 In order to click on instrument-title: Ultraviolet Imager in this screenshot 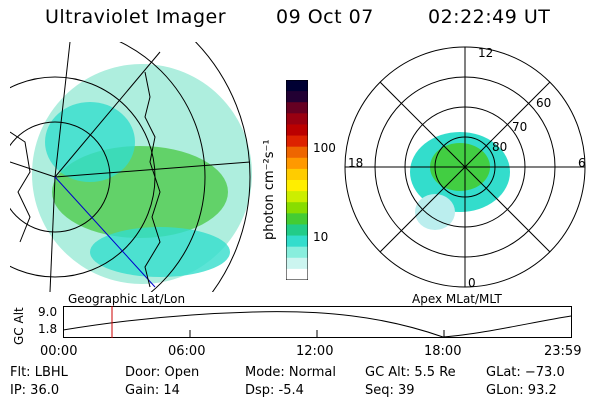, I will do `click(136, 17)`.